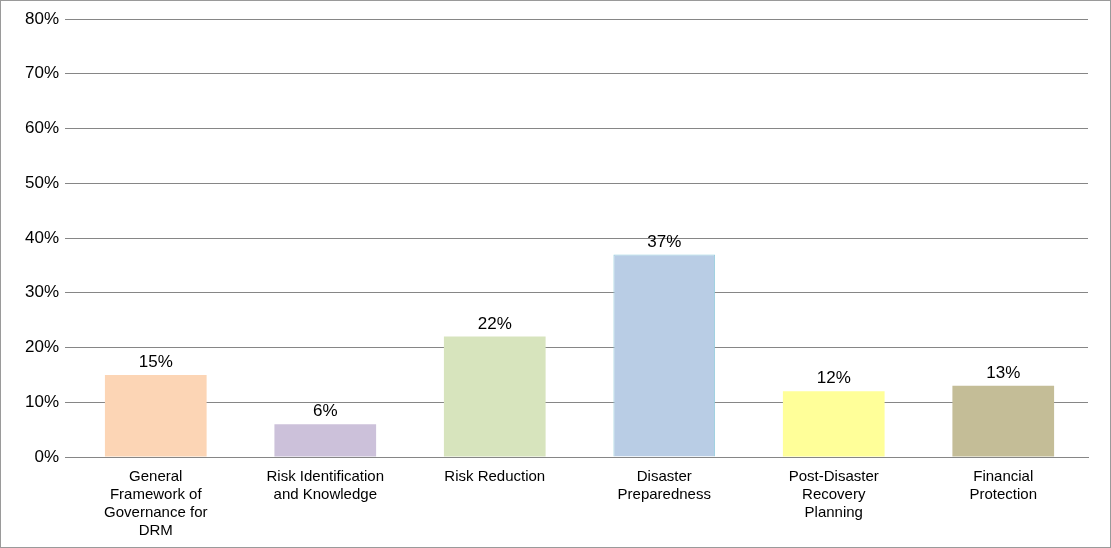 The width and height of the screenshot is (1111, 548). Describe the element at coordinates (833, 378) in the screenshot. I see `data-label: 12%` at that location.